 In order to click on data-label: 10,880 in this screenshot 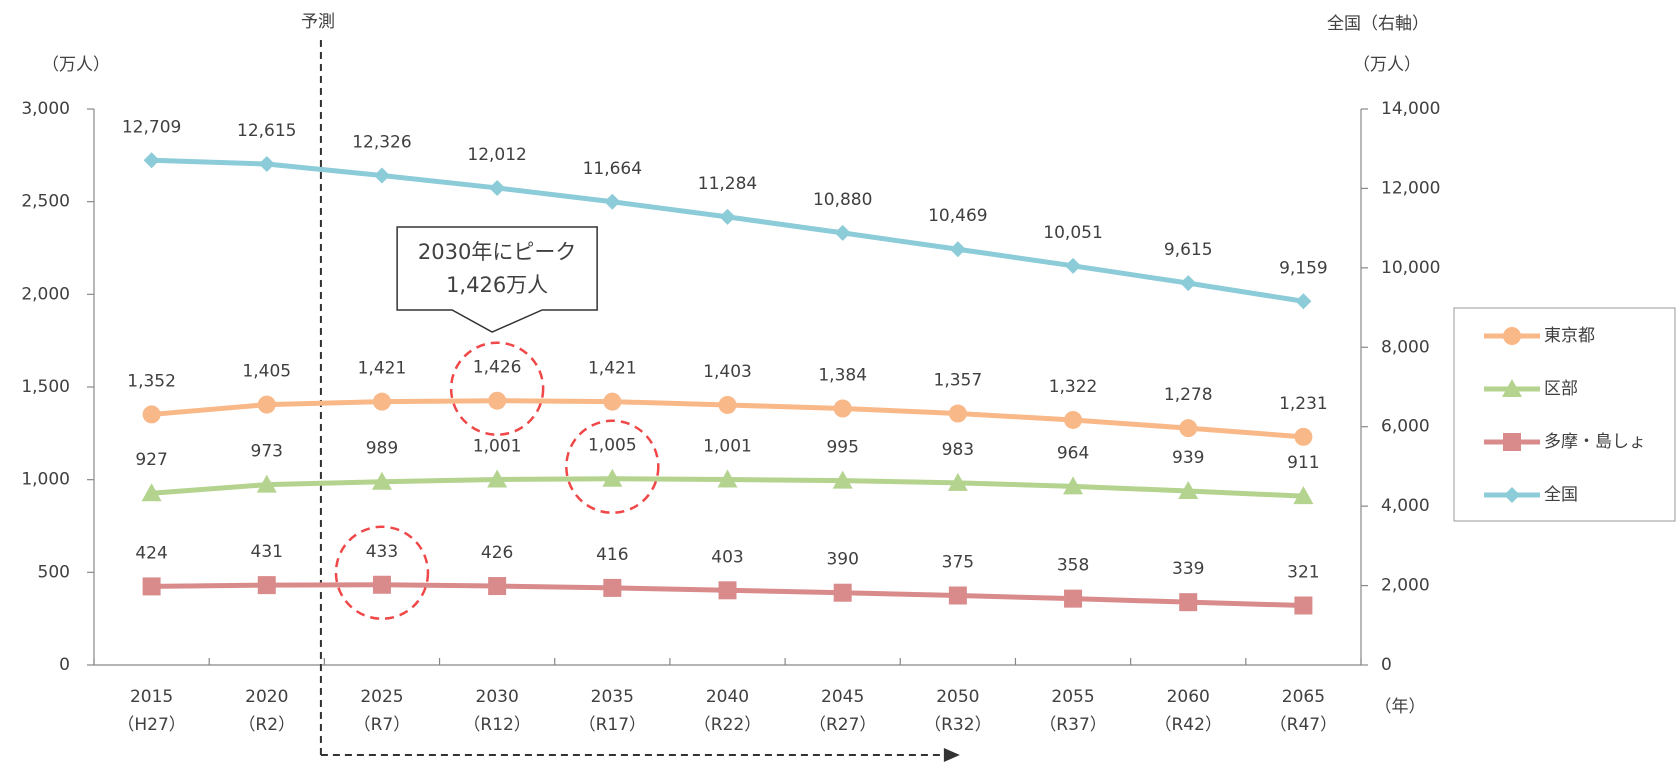, I will do `click(842, 200)`.